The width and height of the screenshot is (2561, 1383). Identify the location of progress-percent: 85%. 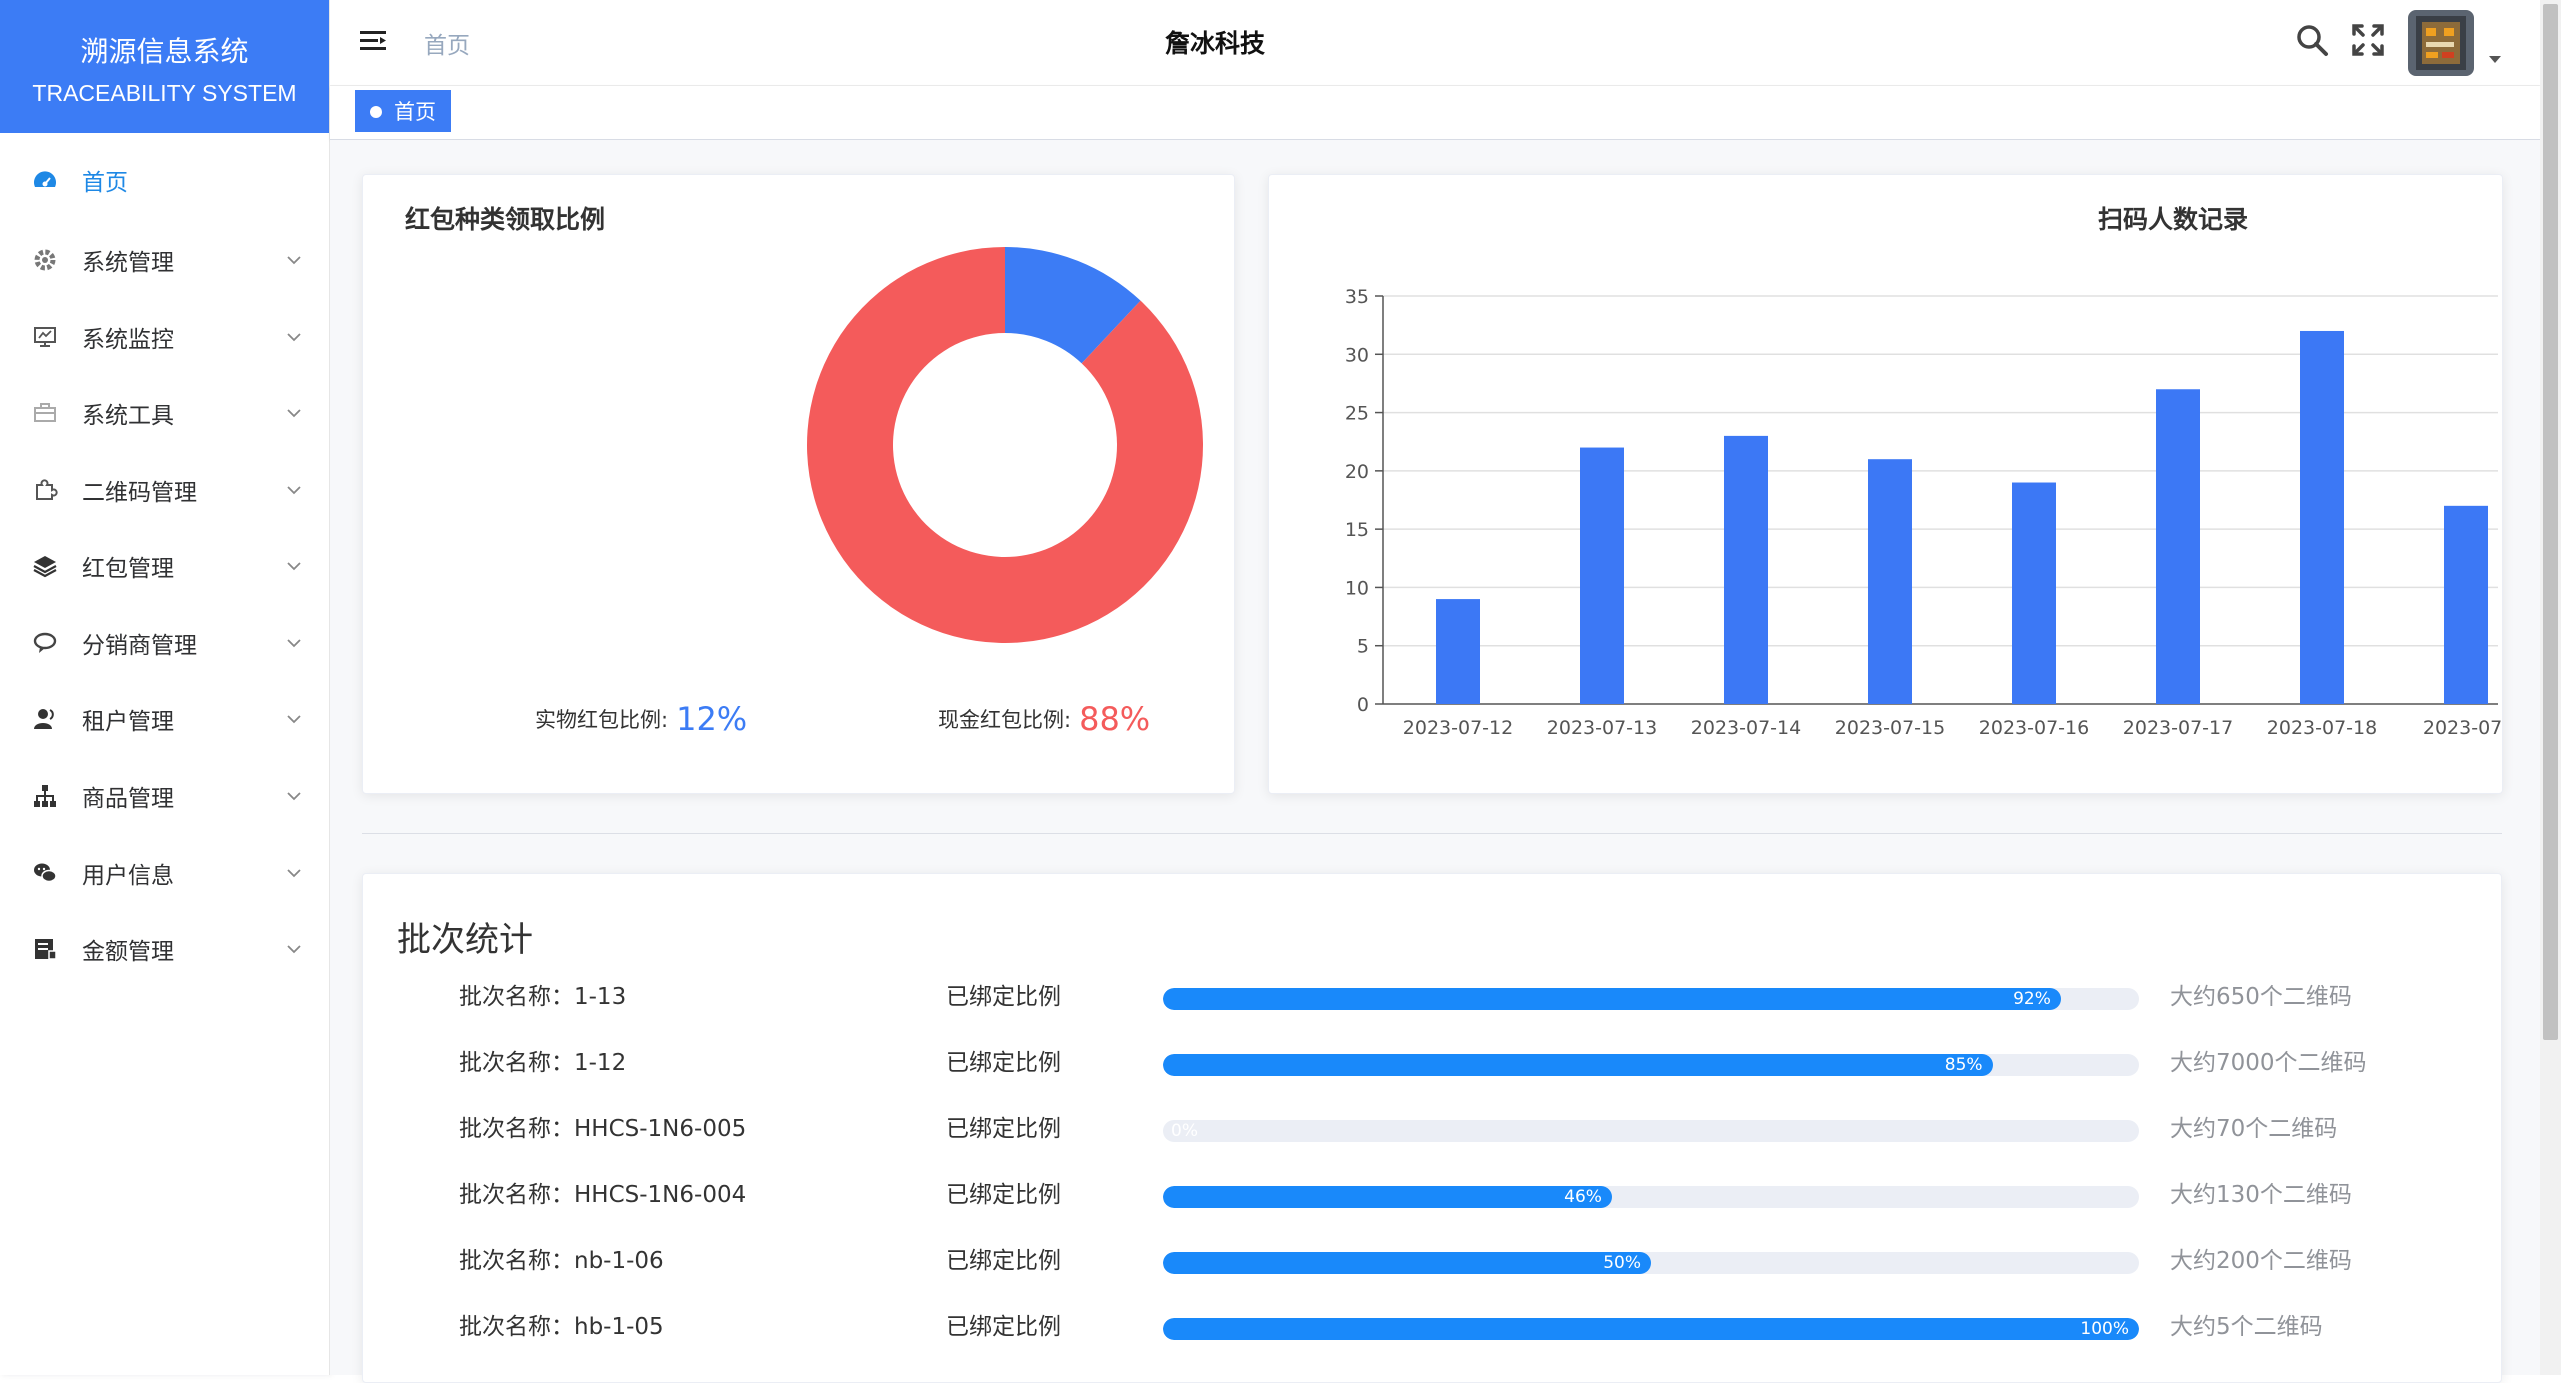
(1963, 1065).